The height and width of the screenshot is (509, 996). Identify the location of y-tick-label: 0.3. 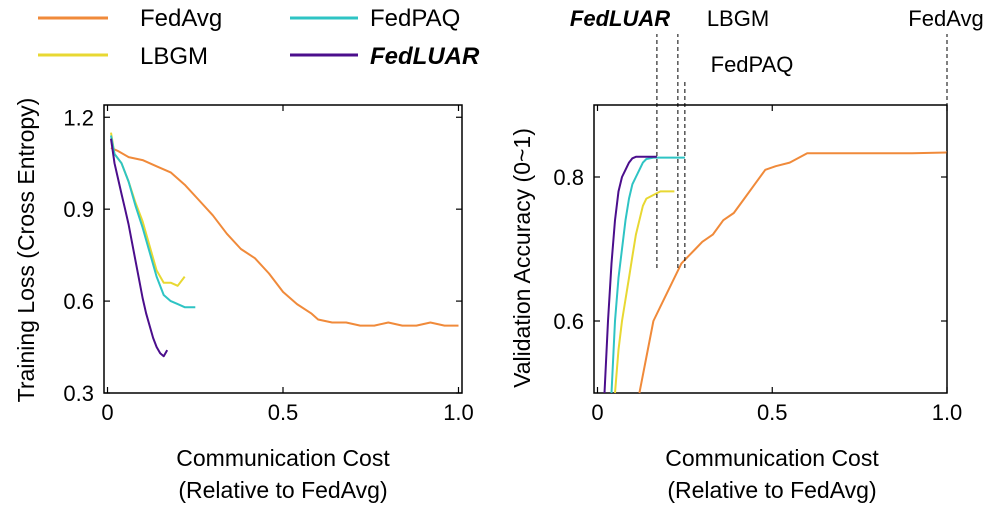
(78, 393).